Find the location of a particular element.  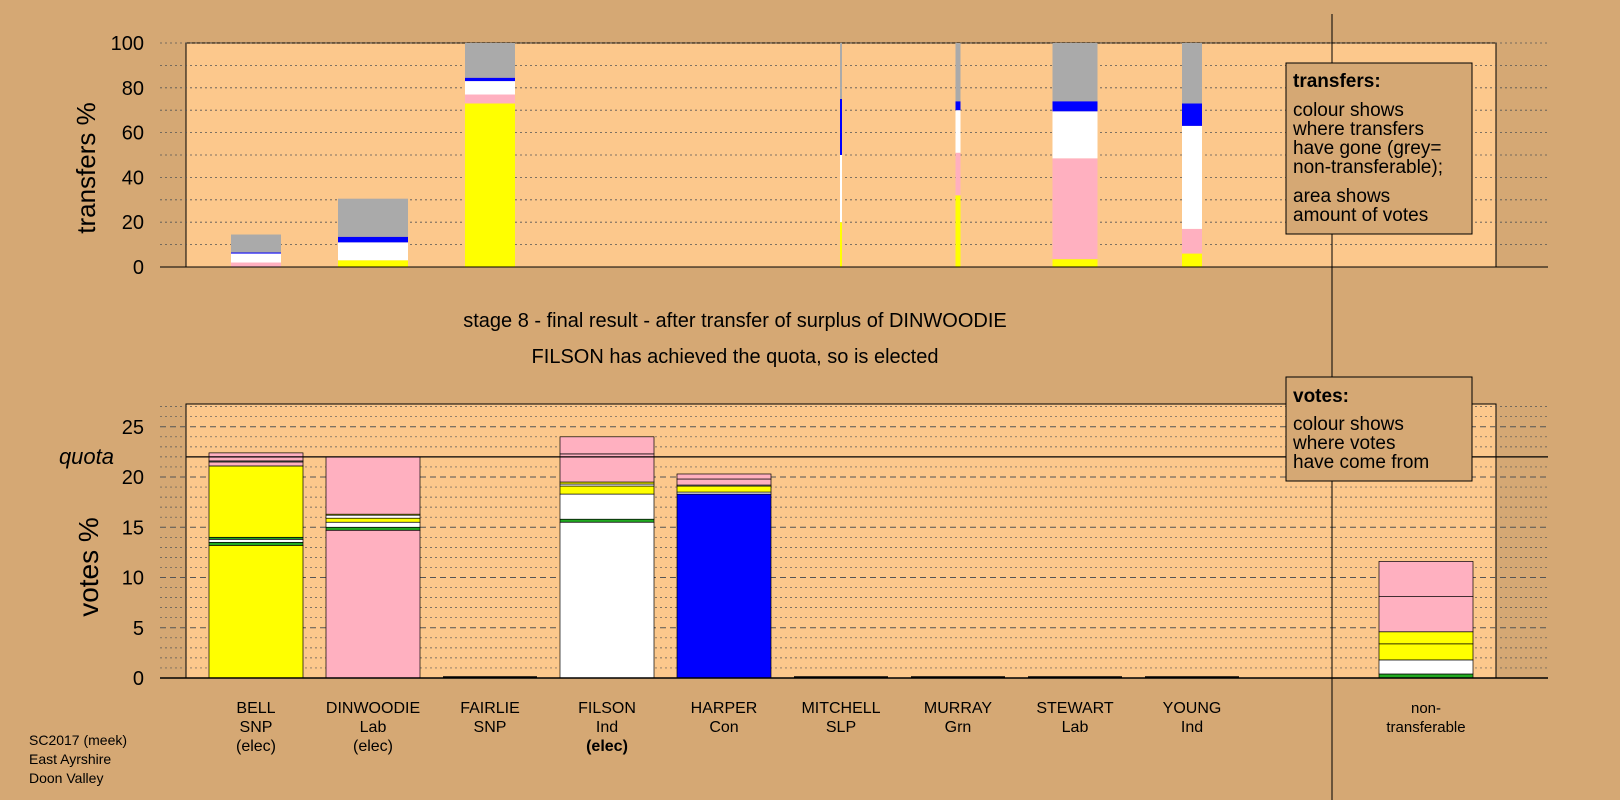

transfer-segment-stewart-blue is located at coordinates (1075, 106).